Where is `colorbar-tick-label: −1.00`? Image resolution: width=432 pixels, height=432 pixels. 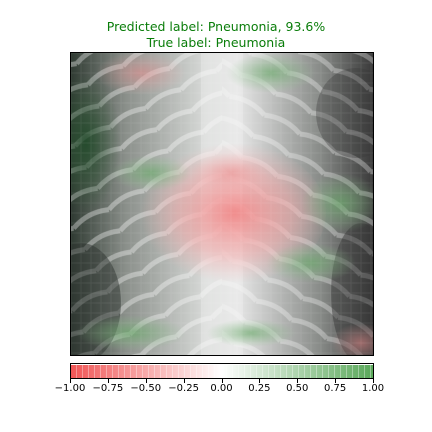 colorbar-tick-label: −1.00 is located at coordinates (70, 388).